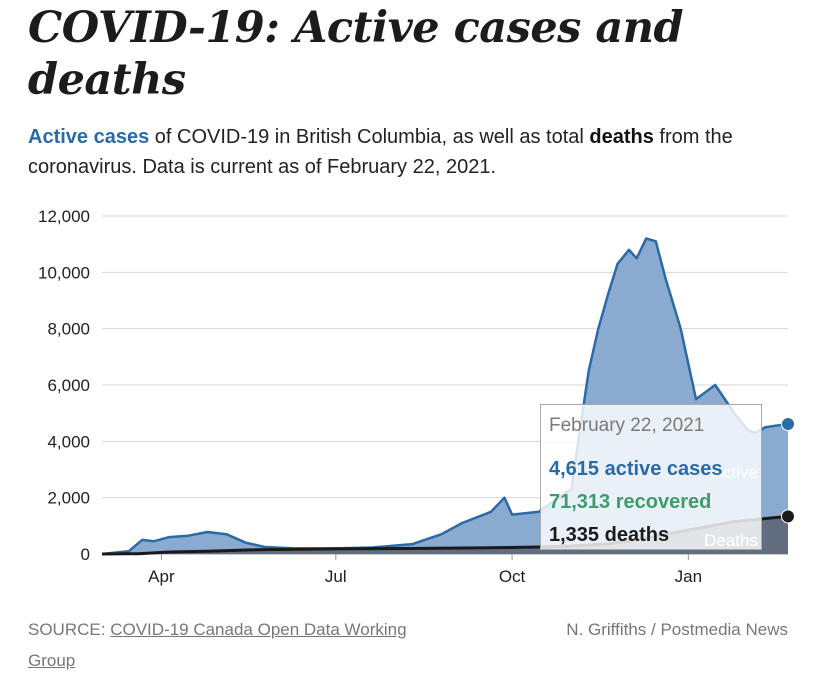  What do you see at coordinates (627, 425) in the screenshot?
I see `tooltip-date: February 22, 2021` at bounding box center [627, 425].